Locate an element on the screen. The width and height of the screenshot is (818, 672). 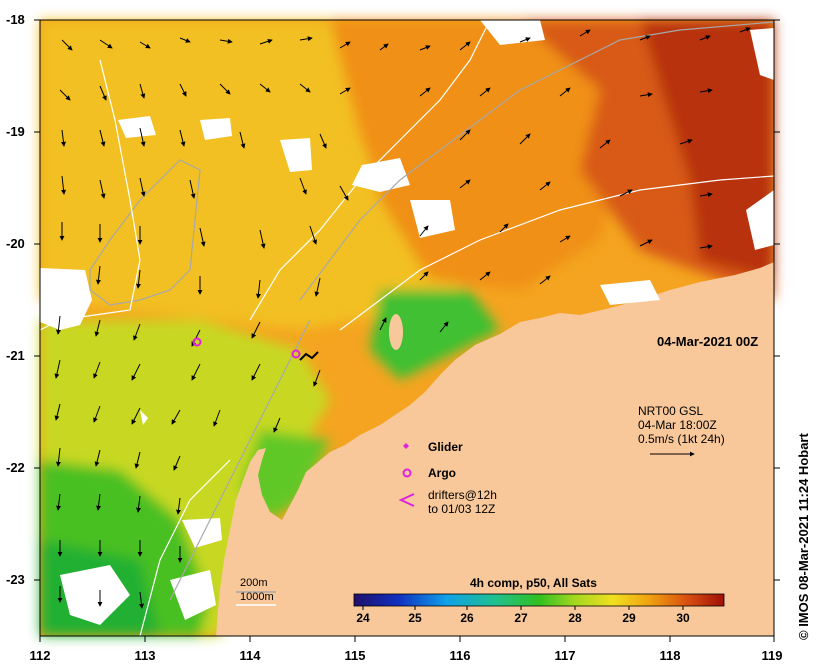
lat-label: -21 is located at coordinates (15, 355).